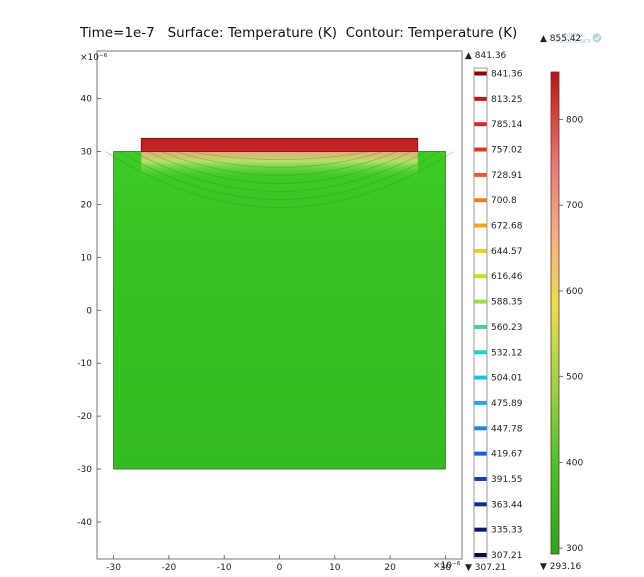 The width and height of the screenshot is (644, 577). Describe the element at coordinates (574, 121) in the screenshot. I see `surface-tick-label: 800` at that location.